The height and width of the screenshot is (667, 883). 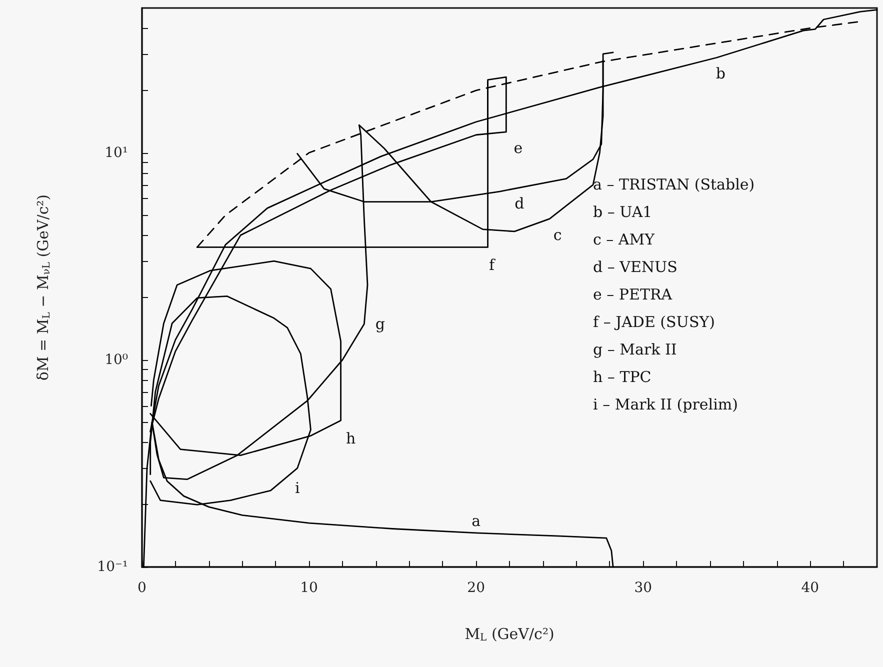 I want to click on series-label: g, so click(x=380, y=324).